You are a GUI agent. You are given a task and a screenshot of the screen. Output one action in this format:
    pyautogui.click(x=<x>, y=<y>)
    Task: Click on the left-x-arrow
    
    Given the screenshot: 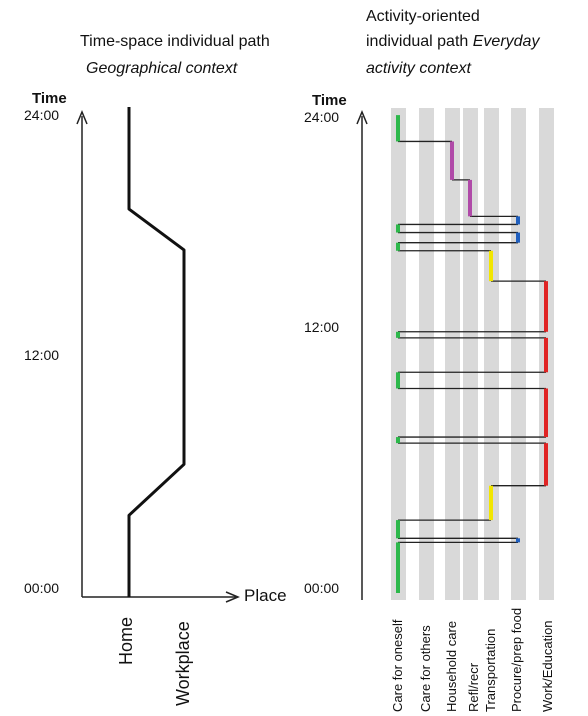 What is the action you would take?
    pyautogui.click(x=232, y=597)
    